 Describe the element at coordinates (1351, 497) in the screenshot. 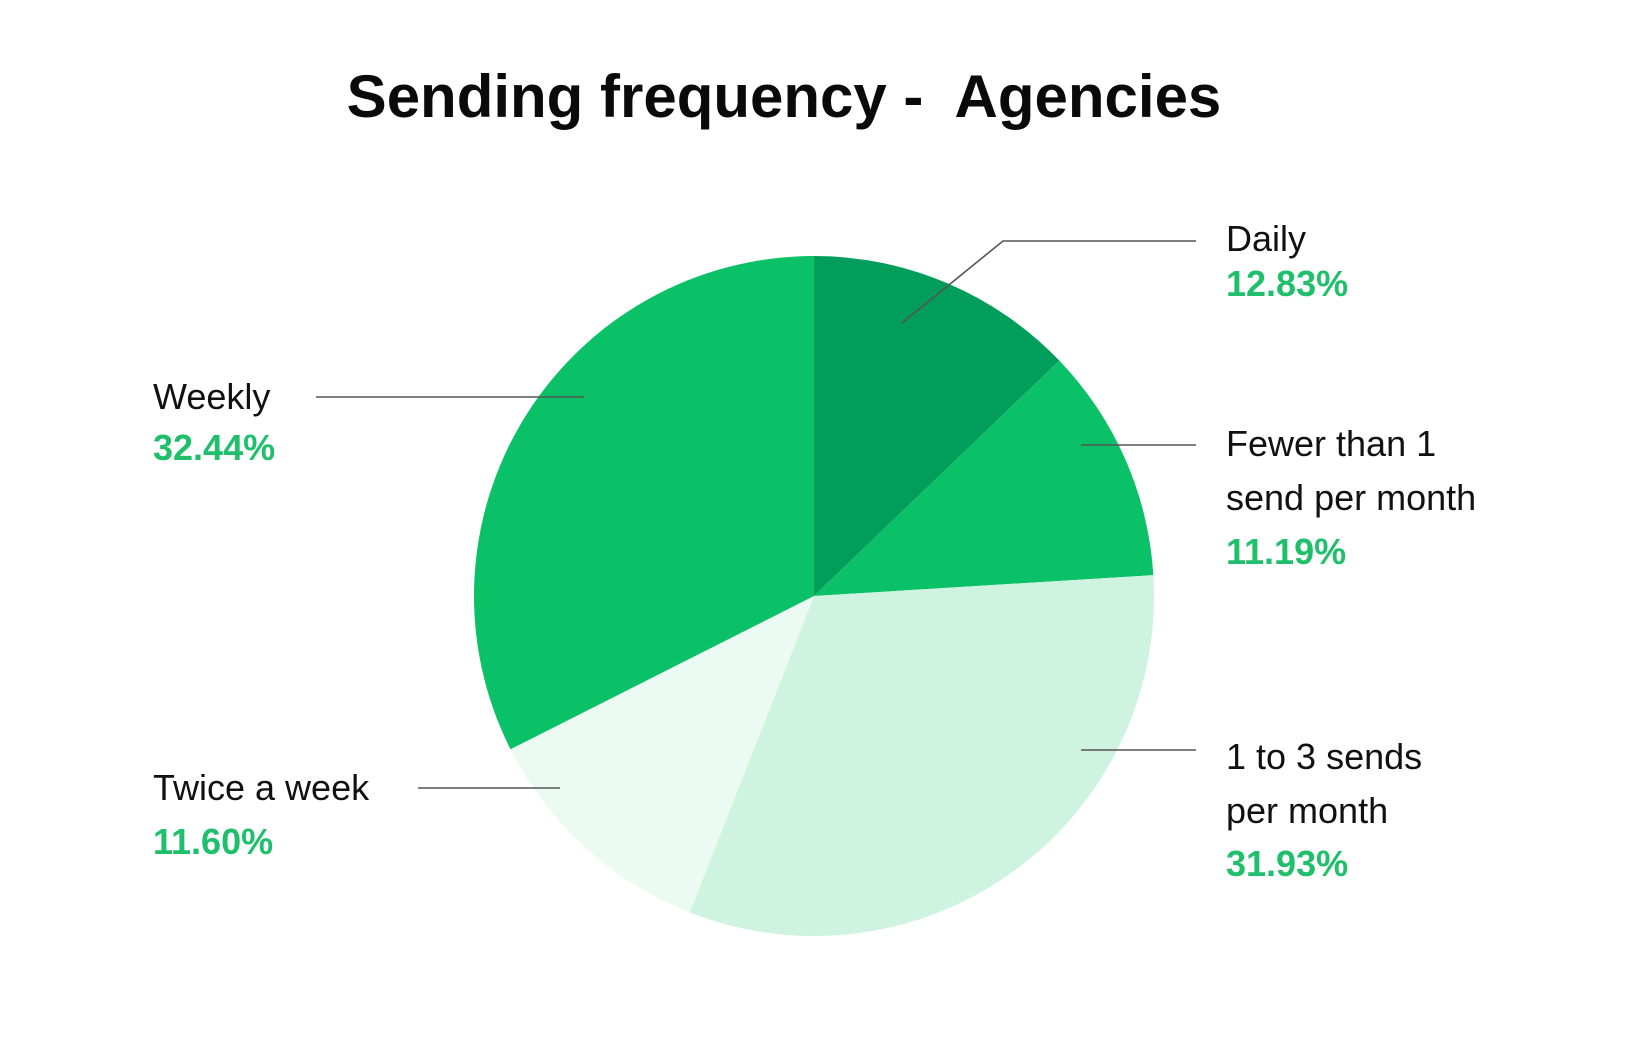

I see `label-fewer-line2: send per month` at that location.